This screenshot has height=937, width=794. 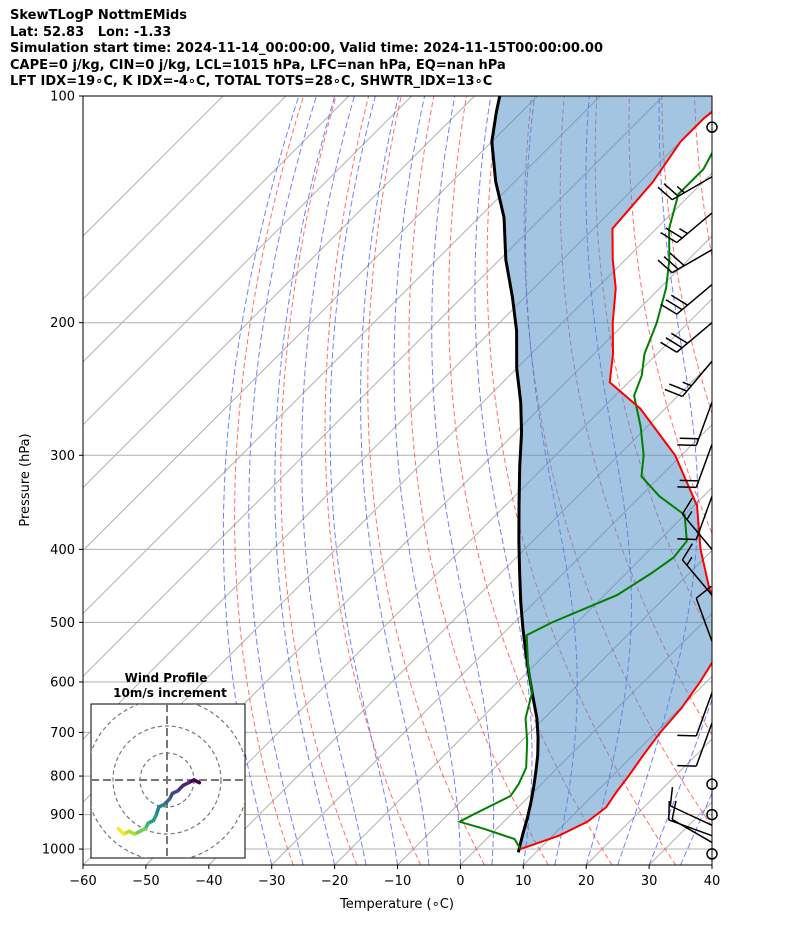 I want to click on x-tick-label: −30, so click(x=271, y=881).